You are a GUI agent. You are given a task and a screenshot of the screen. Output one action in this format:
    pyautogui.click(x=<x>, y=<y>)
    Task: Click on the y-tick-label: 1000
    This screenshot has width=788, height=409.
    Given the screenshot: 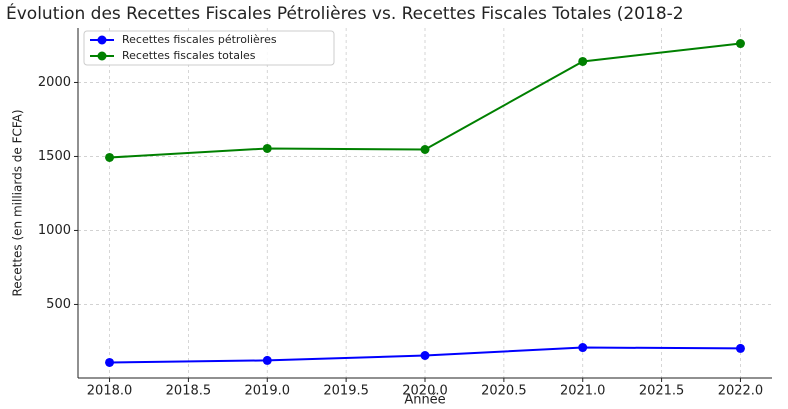 What is the action you would take?
    pyautogui.click(x=54, y=230)
    